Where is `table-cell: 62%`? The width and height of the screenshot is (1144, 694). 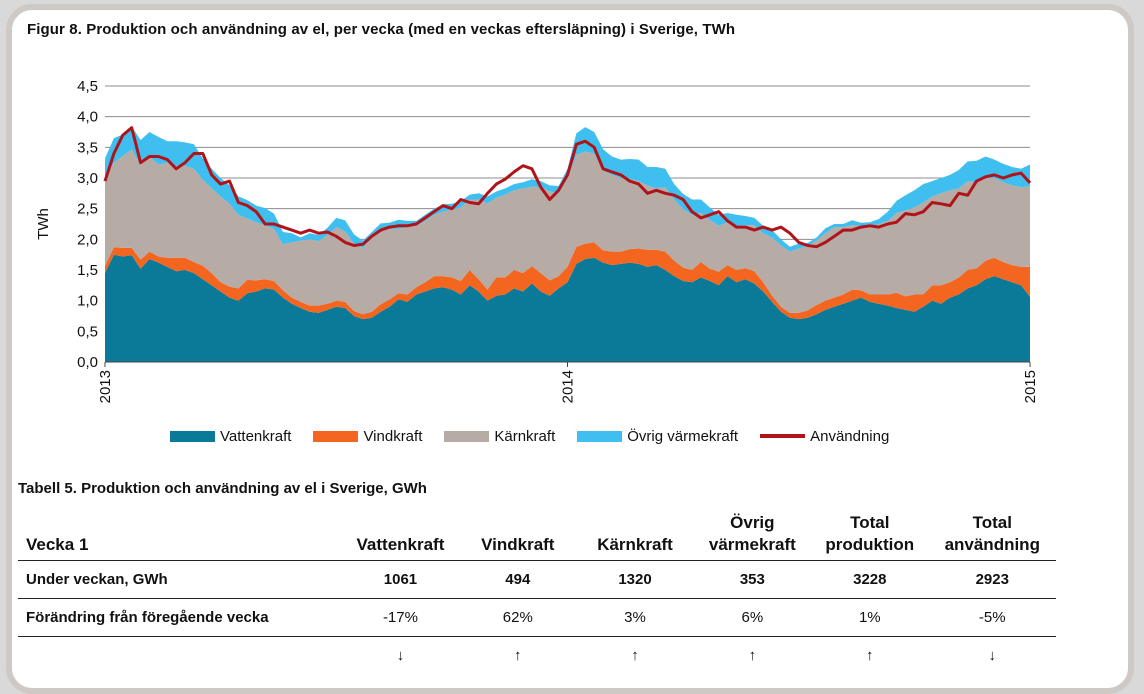
table-cell: 62% is located at coordinates (518, 617).